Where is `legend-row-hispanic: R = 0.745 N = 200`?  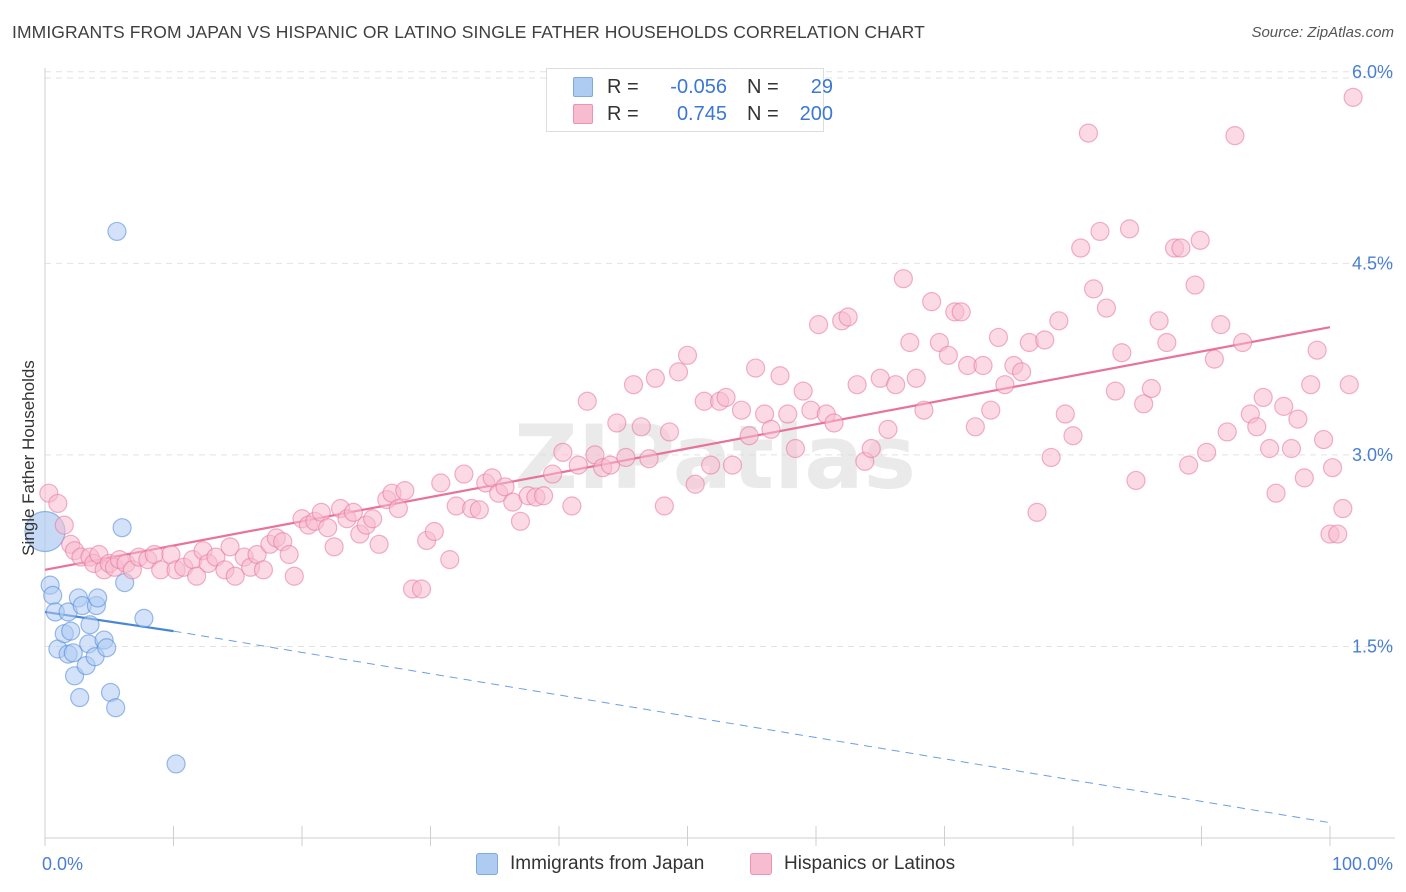
legend-row-hispanic: R = 0.745 N = 200 is located at coordinates (703, 114).